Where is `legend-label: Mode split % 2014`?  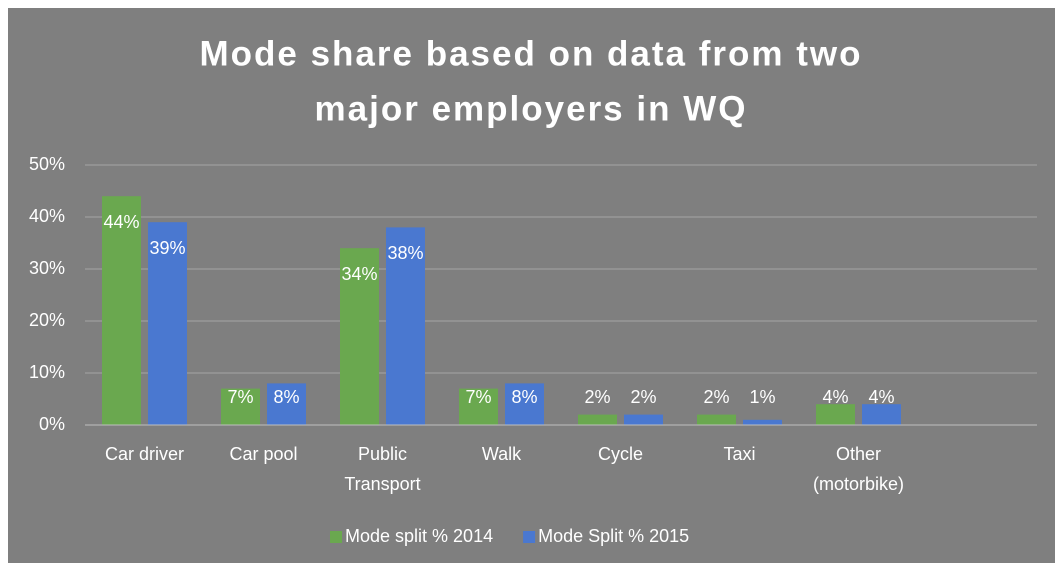
legend-label: Mode split % 2014 is located at coordinates (419, 536).